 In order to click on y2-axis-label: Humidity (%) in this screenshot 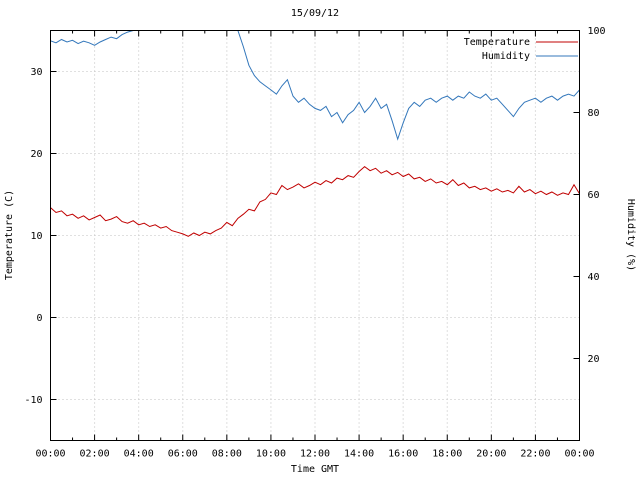, I will do `click(630, 235)`.